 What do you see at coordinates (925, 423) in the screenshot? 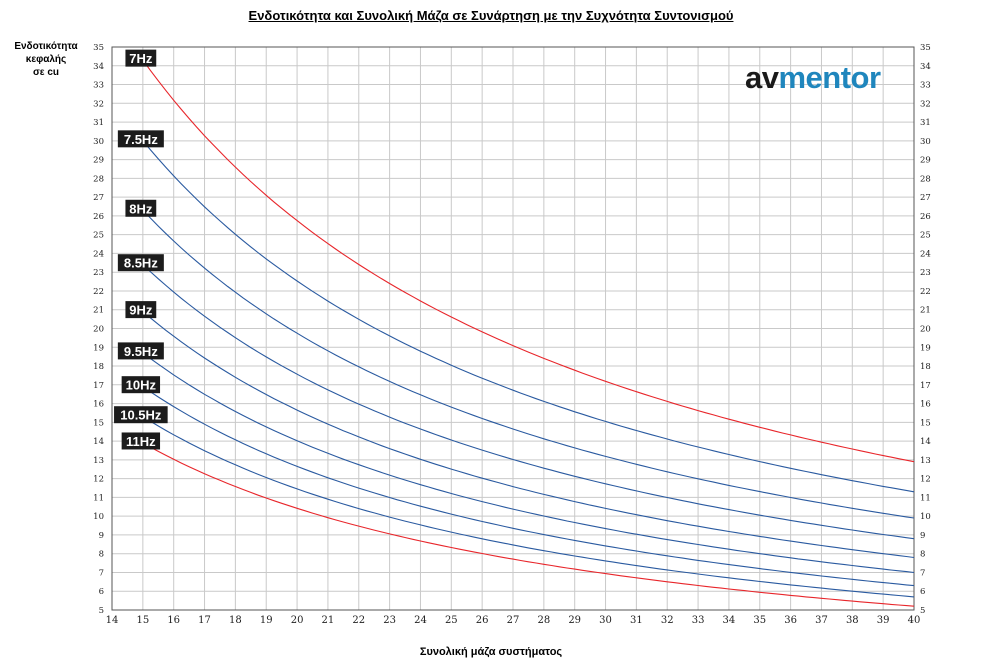
I see `y-tick-label-right: 15` at bounding box center [925, 423].